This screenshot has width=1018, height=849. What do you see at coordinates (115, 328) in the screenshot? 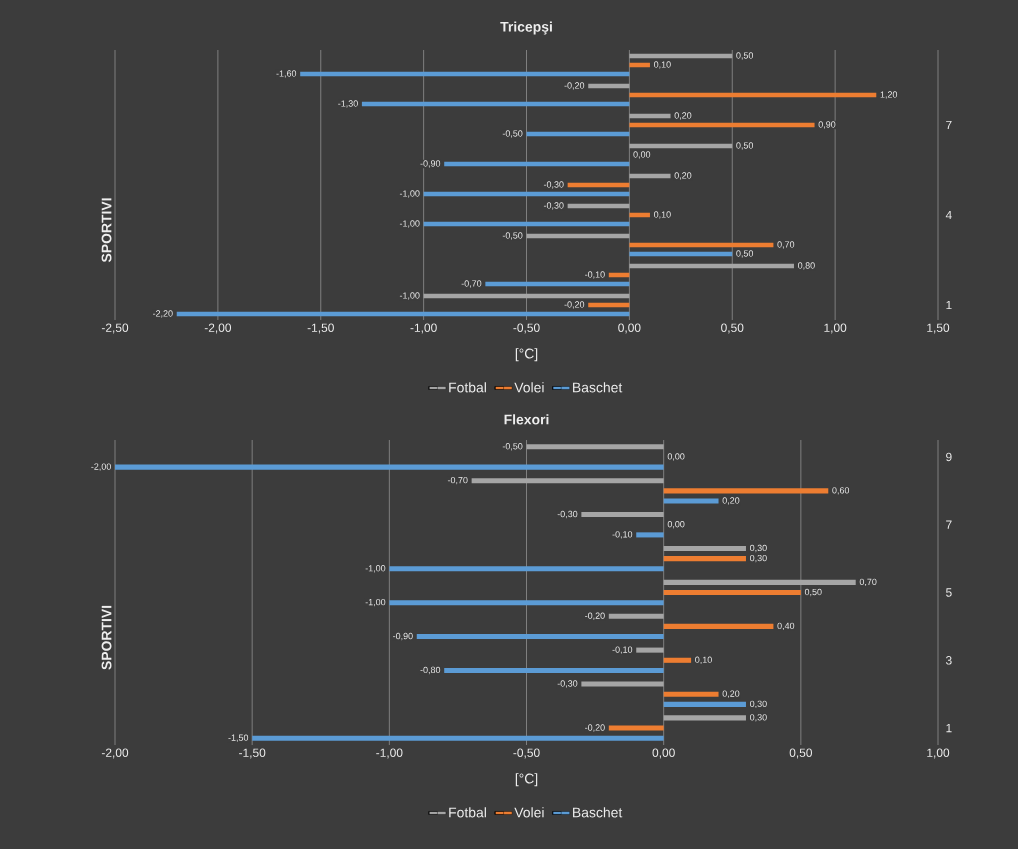
I see `x-tick-label: -2,50` at bounding box center [115, 328].